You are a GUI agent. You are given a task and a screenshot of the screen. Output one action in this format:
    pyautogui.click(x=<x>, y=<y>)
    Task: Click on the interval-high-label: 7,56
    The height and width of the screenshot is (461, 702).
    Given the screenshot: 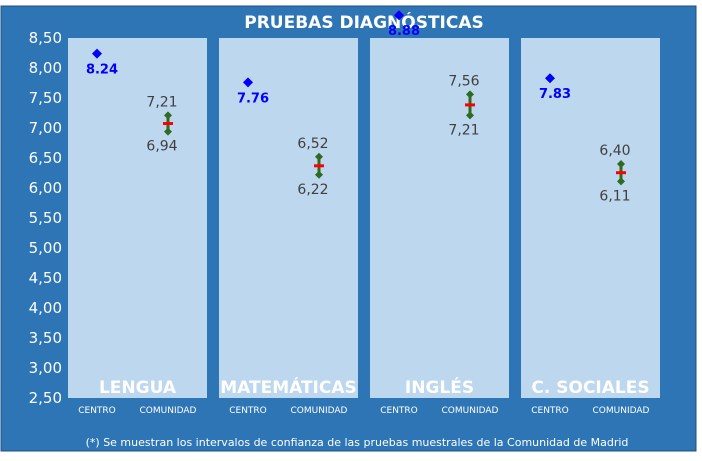 What is the action you would take?
    pyautogui.click(x=463, y=81)
    